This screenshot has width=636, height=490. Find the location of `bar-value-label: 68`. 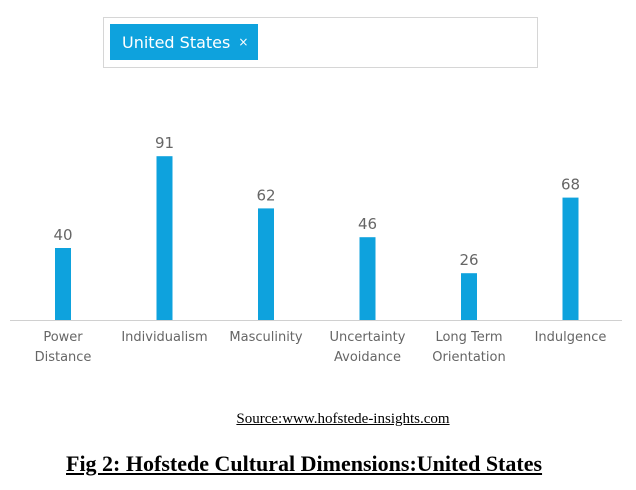

bar-value-label: 68 is located at coordinates (570, 185).